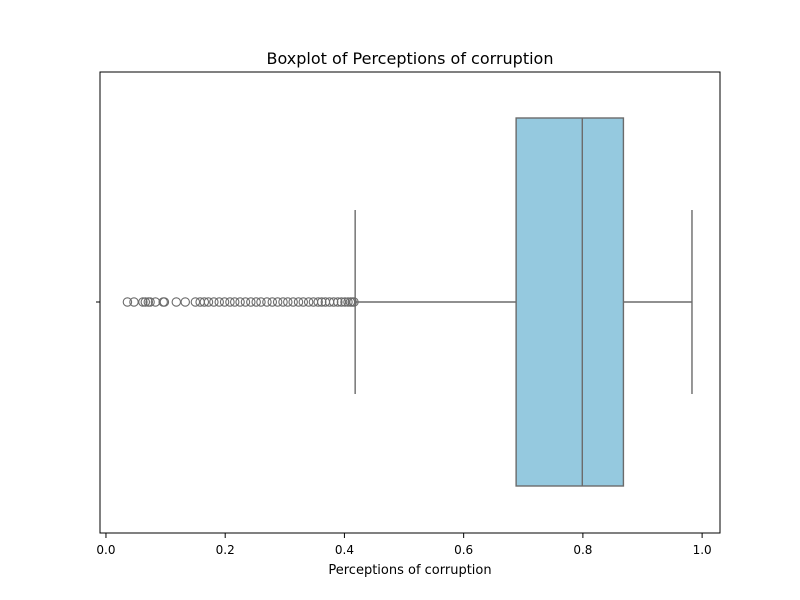 This screenshot has height=600, width=800. I want to click on x-tick-label: 0.6, so click(463, 550).